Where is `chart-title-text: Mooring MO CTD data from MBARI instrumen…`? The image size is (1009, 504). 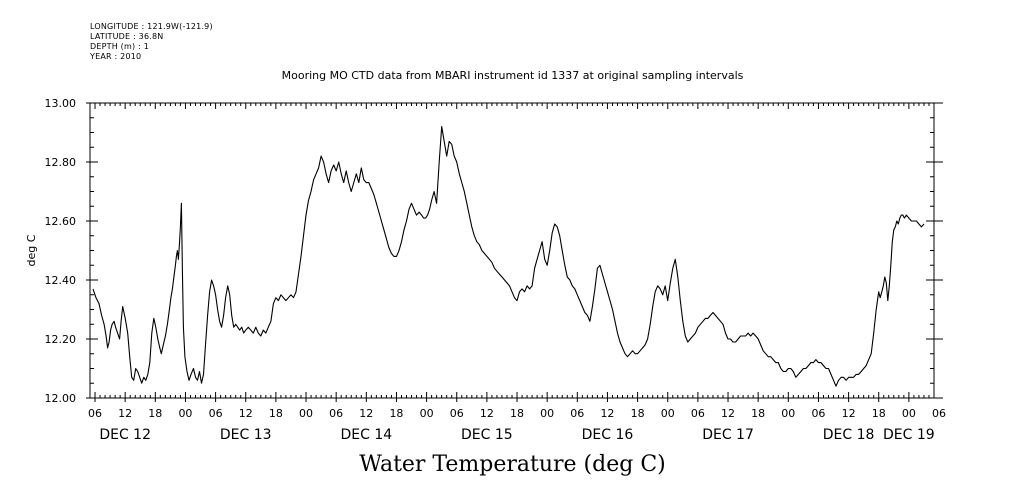 chart-title-text: Mooring MO CTD data from MBARI instrumen… is located at coordinates (512, 75).